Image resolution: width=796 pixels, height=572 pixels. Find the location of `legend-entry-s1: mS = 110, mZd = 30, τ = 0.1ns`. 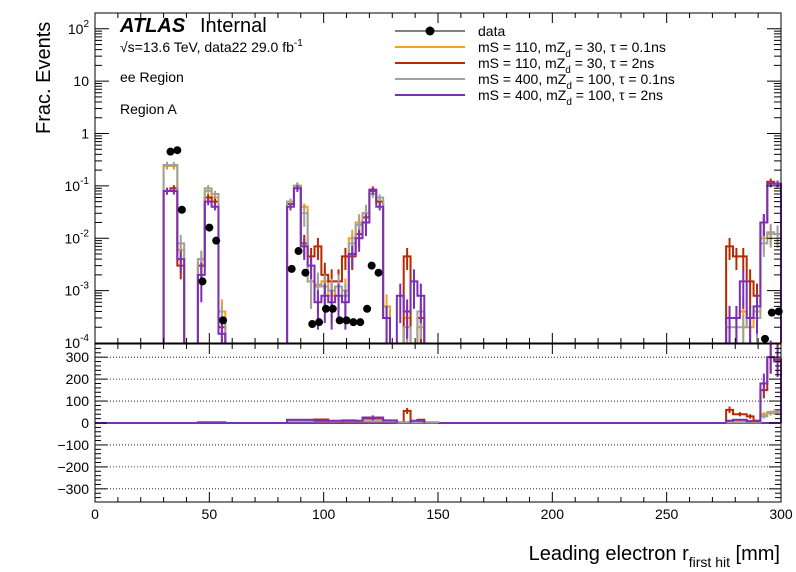

legend-entry-s1: mS = 110, mZd = 30, τ = 0.1ns is located at coordinates (530, 49).